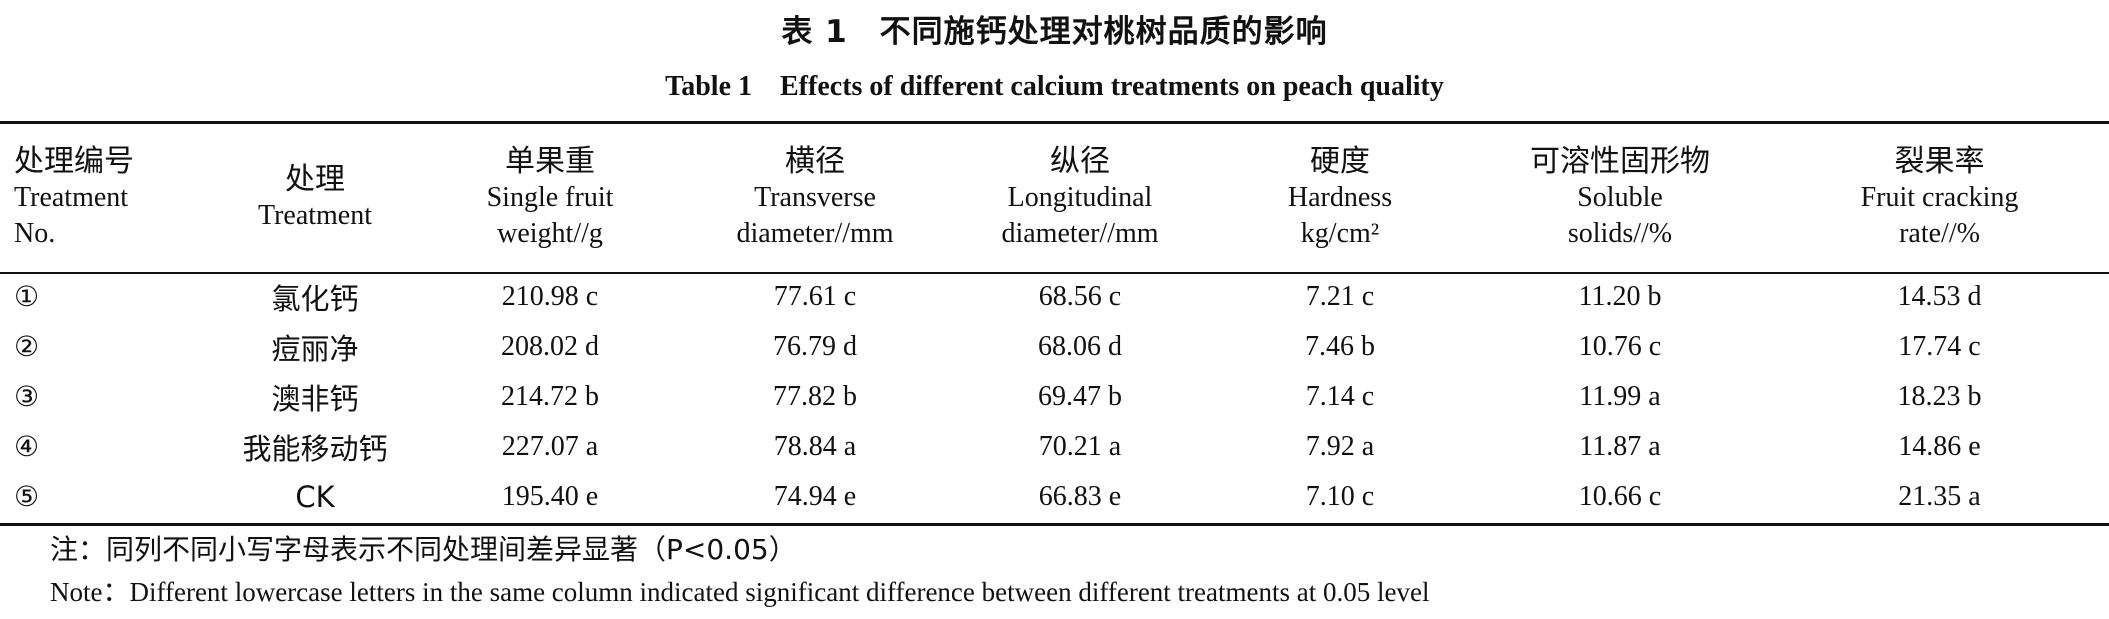 The height and width of the screenshot is (619, 2109). I want to click on header-hardness: 硬度 Hardness kg/cm², so click(1340, 196).